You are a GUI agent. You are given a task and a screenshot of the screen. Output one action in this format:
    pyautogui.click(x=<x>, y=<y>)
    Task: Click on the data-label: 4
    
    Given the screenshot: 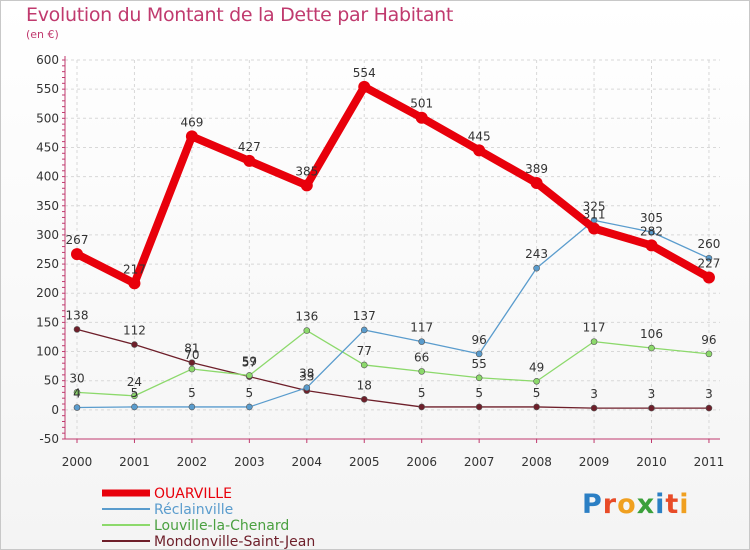 What is the action you would take?
    pyautogui.click(x=77, y=394)
    